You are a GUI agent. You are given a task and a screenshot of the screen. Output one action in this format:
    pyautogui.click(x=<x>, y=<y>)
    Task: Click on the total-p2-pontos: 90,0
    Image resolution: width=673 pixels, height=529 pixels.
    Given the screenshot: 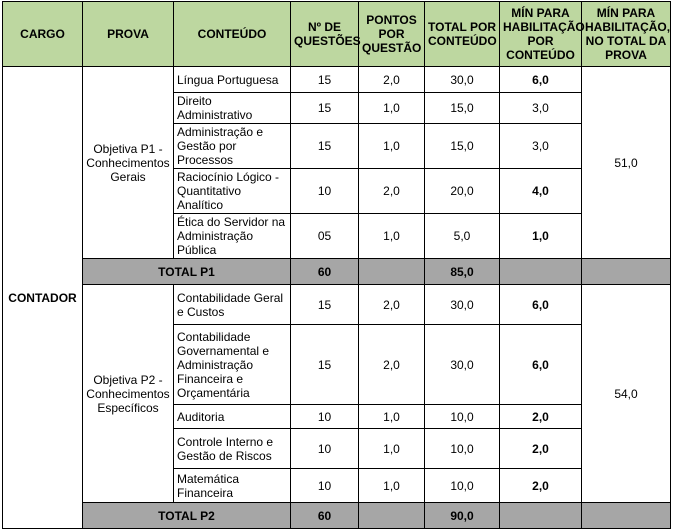 What is the action you would take?
    pyautogui.click(x=462, y=515)
    